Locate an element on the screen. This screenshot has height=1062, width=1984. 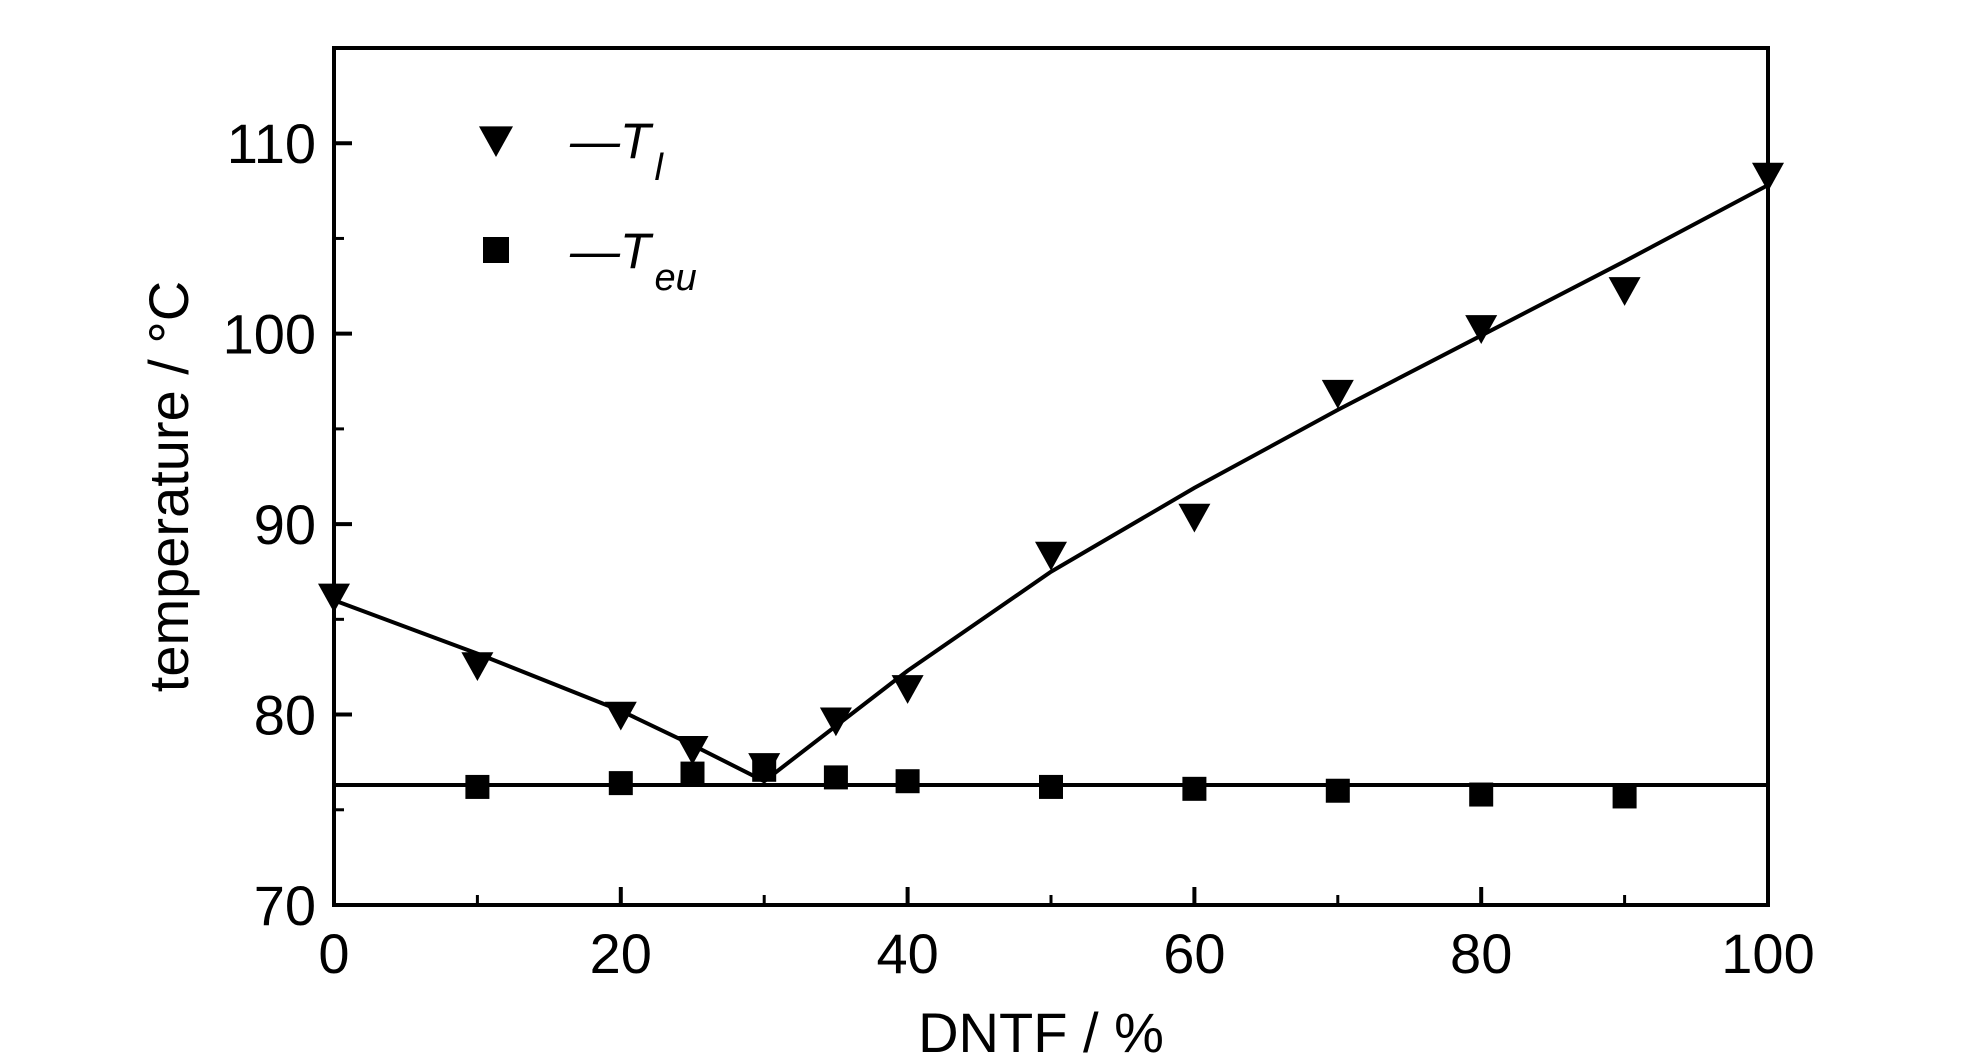
y-tick-label: 90 is located at coordinates (285, 524).